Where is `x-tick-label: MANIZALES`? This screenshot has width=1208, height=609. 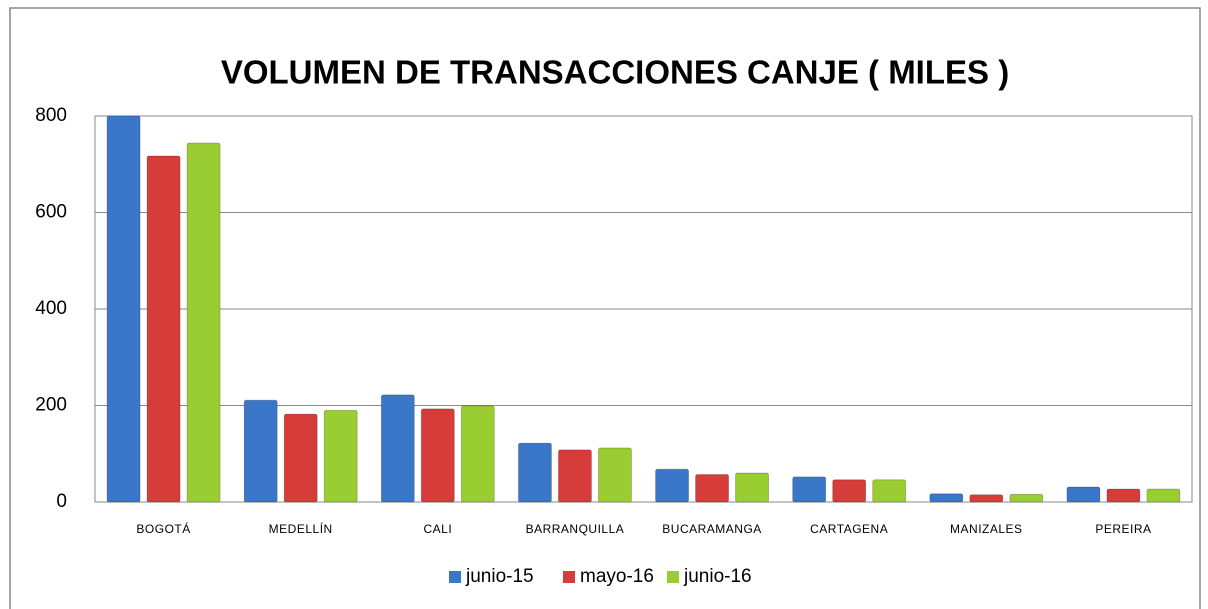 x-tick-label: MANIZALES is located at coordinates (986, 529).